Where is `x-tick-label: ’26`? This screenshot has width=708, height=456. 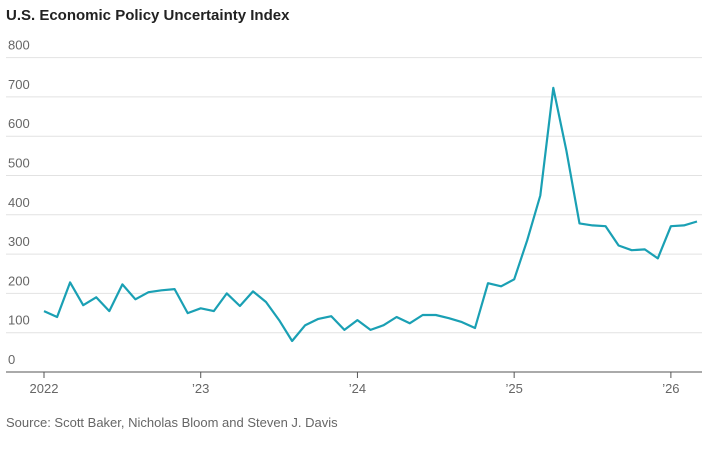 x-tick-label: ’26 is located at coordinates (670, 388).